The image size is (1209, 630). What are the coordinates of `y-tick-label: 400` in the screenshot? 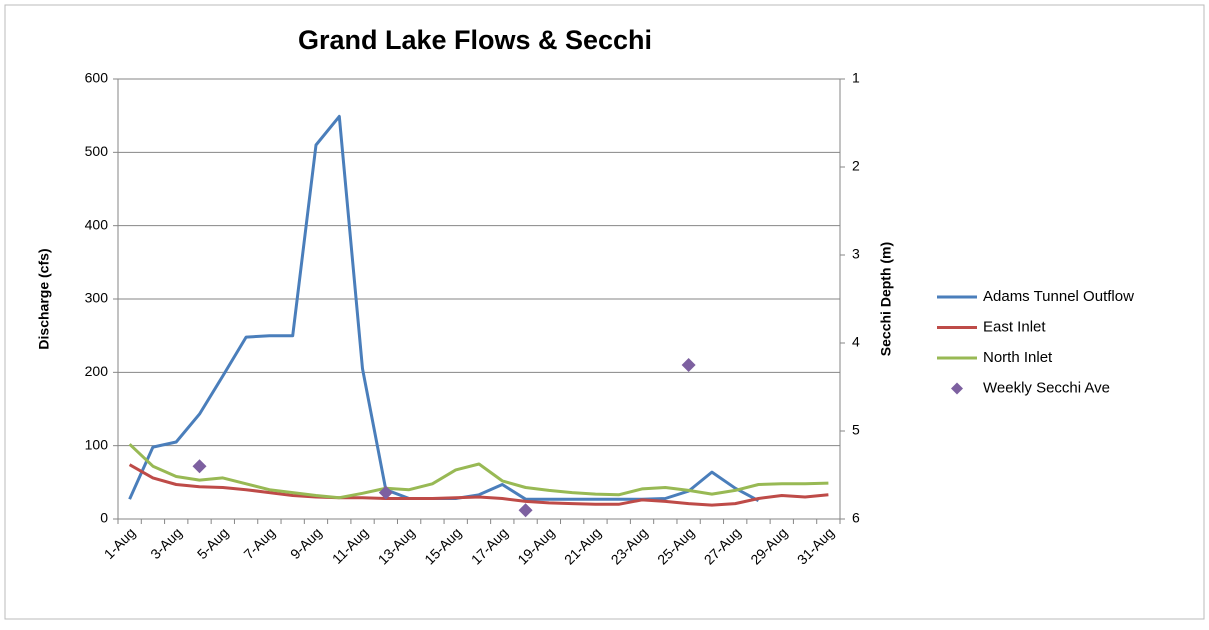 It's located at (97, 224).